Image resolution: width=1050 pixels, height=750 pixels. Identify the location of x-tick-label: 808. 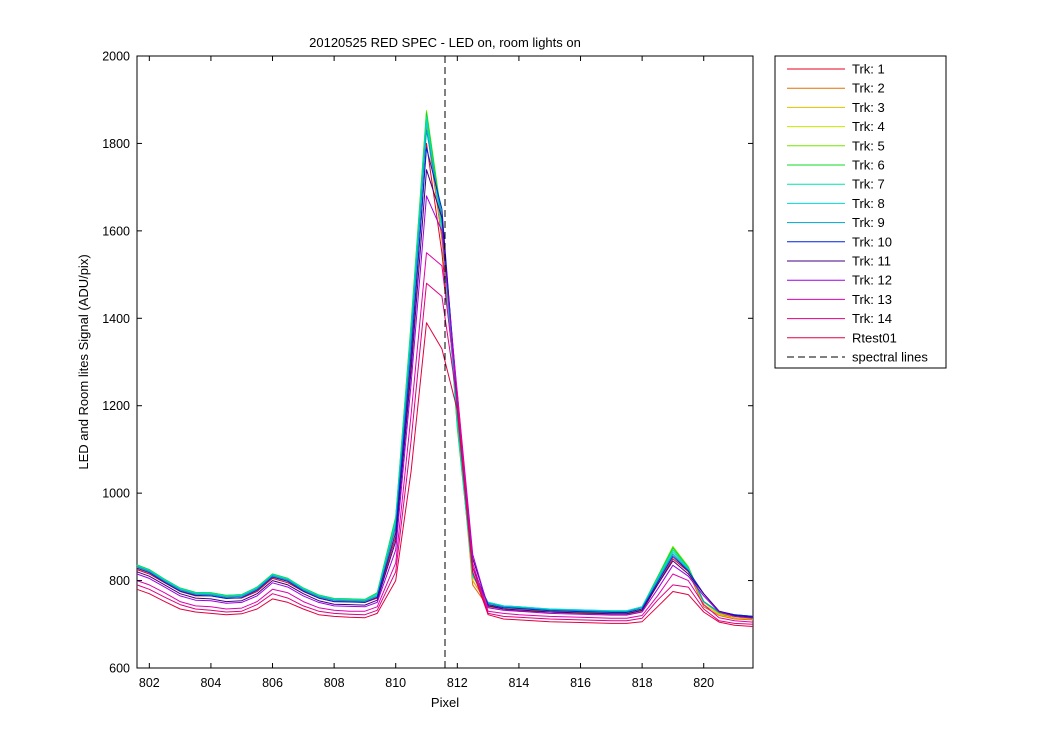
(334, 683).